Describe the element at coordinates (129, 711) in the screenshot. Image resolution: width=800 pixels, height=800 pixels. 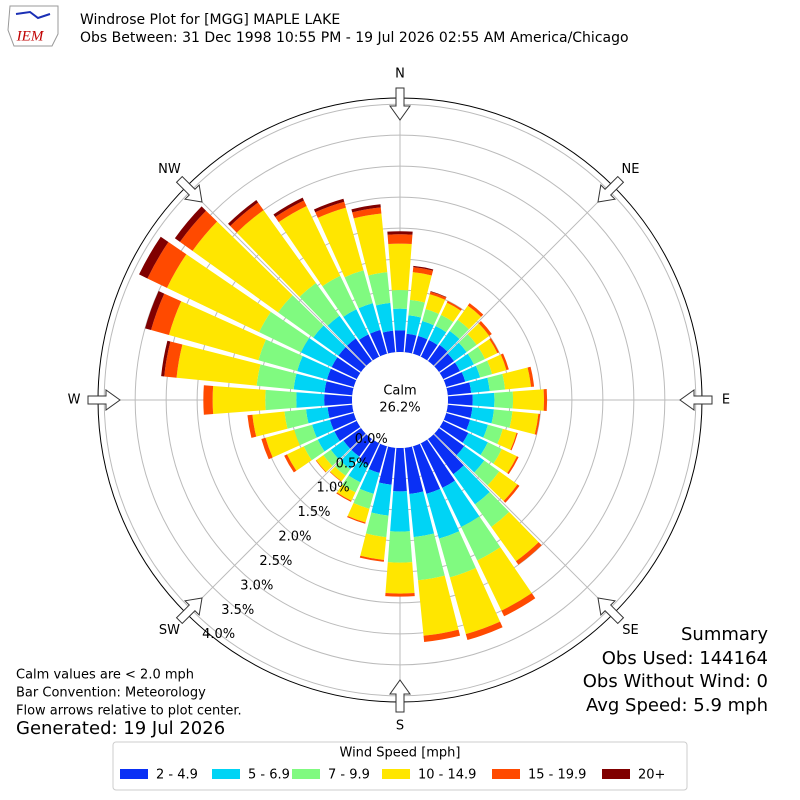
I see `note: Flow arrows relative to plot center.` at that location.